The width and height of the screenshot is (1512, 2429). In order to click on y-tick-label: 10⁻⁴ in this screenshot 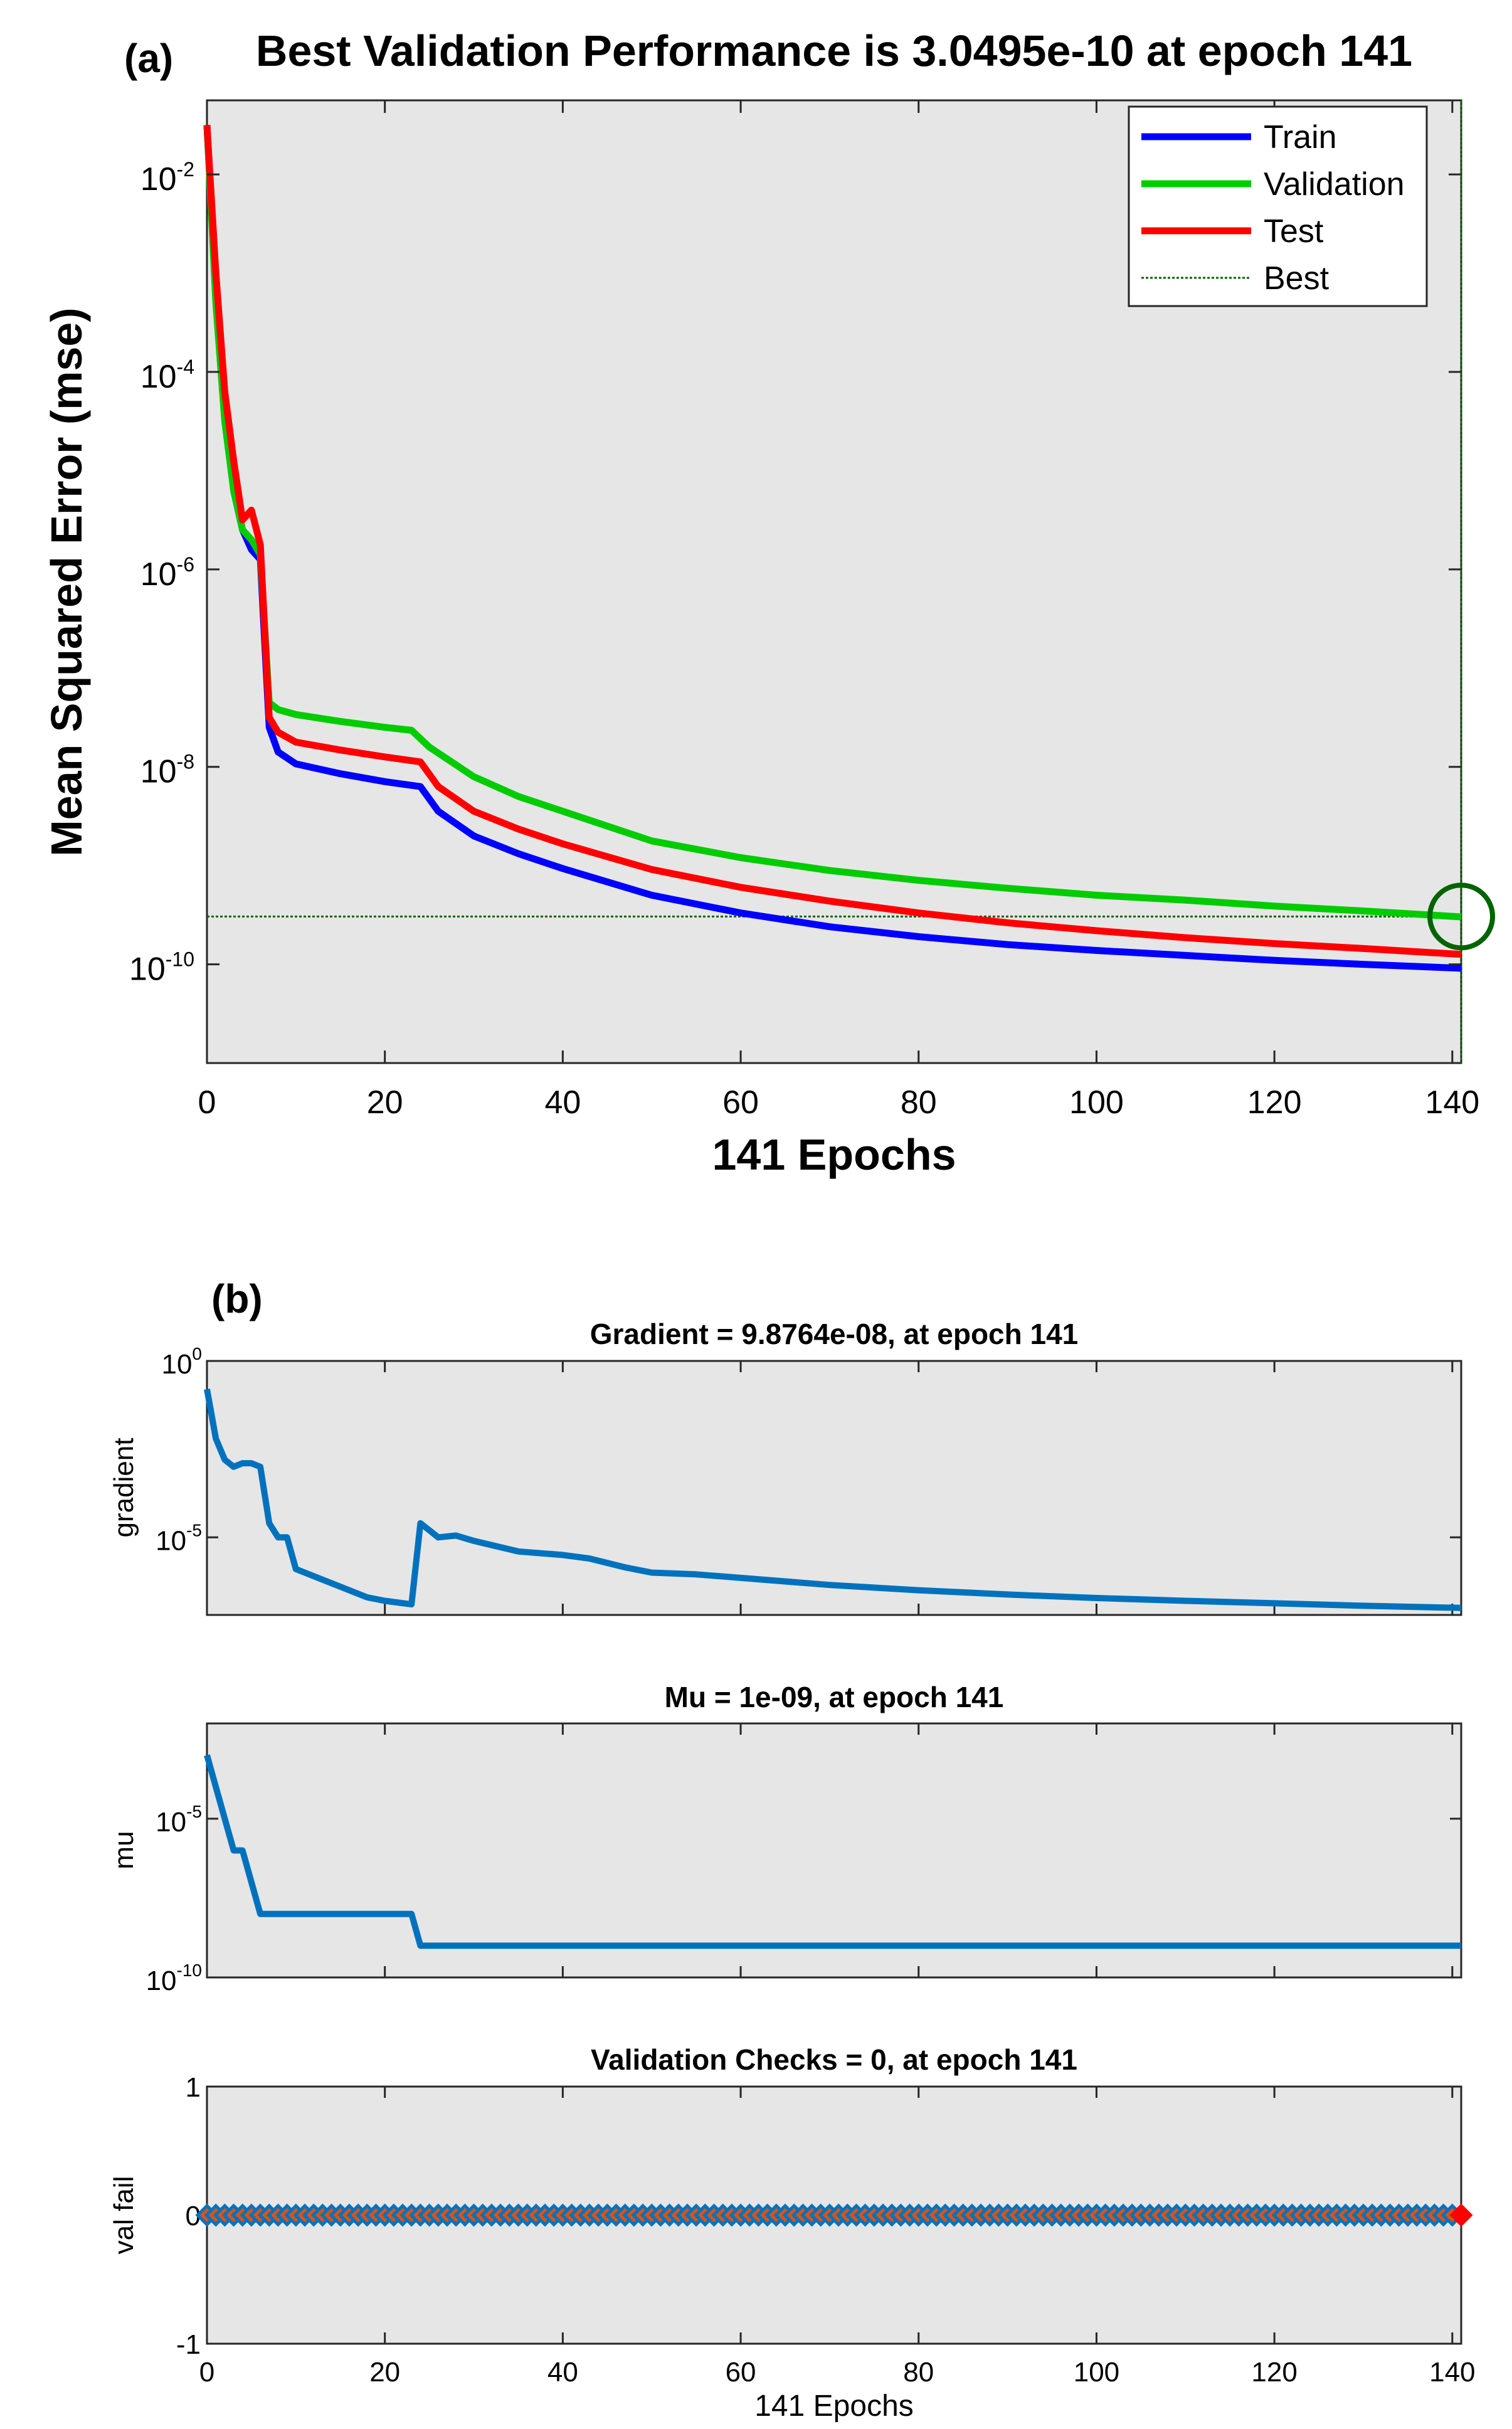, I will do `click(167, 375)`.